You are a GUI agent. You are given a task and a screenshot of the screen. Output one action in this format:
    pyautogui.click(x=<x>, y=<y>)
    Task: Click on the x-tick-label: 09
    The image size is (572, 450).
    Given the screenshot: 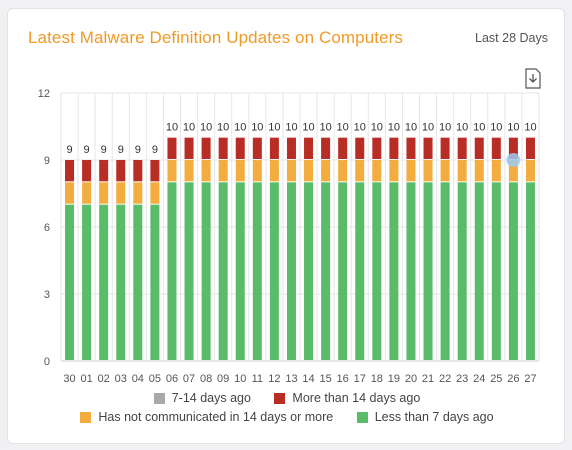 What is the action you would take?
    pyautogui.click(x=223, y=379)
    